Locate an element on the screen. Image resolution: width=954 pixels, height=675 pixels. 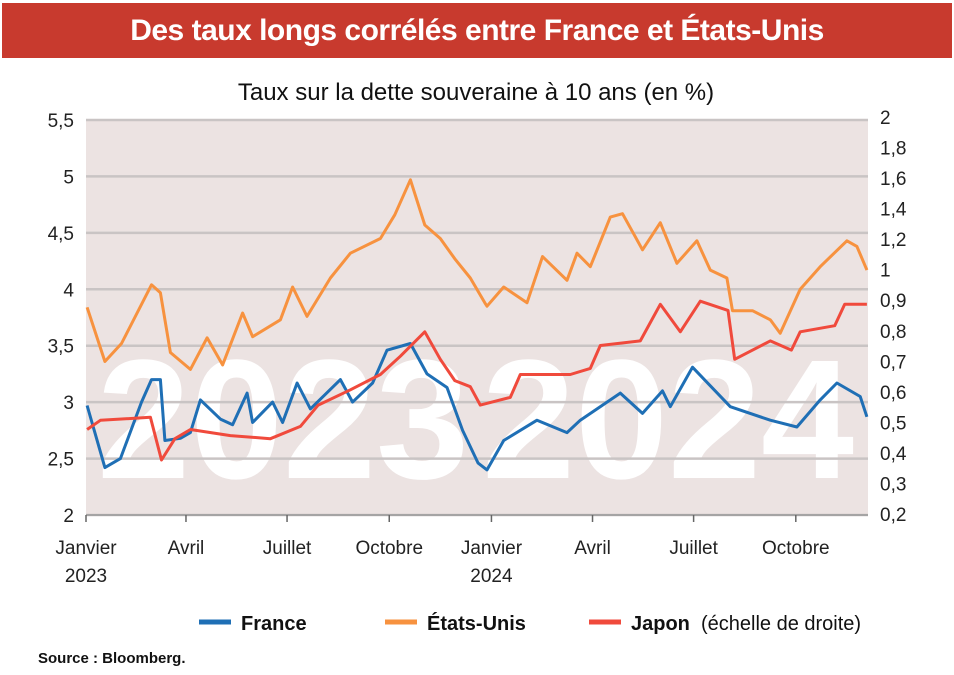
right-tick-label: 0,8 is located at coordinates (893, 332).